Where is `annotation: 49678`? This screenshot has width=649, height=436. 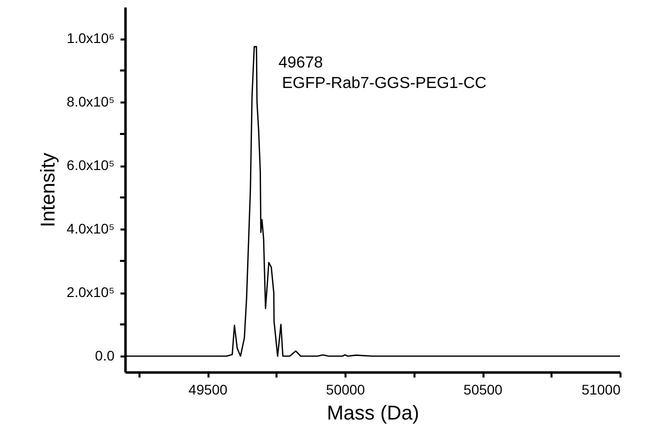
annotation: 49678 is located at coordinates (301, 63).